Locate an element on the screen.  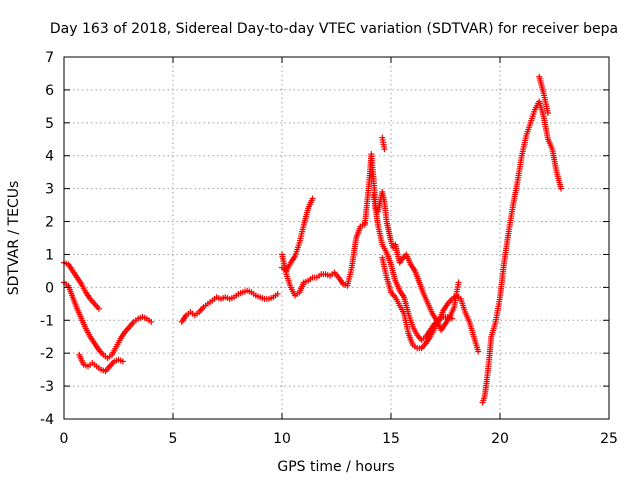
y-tick-label: -2 is located at coordinates (47, 354).